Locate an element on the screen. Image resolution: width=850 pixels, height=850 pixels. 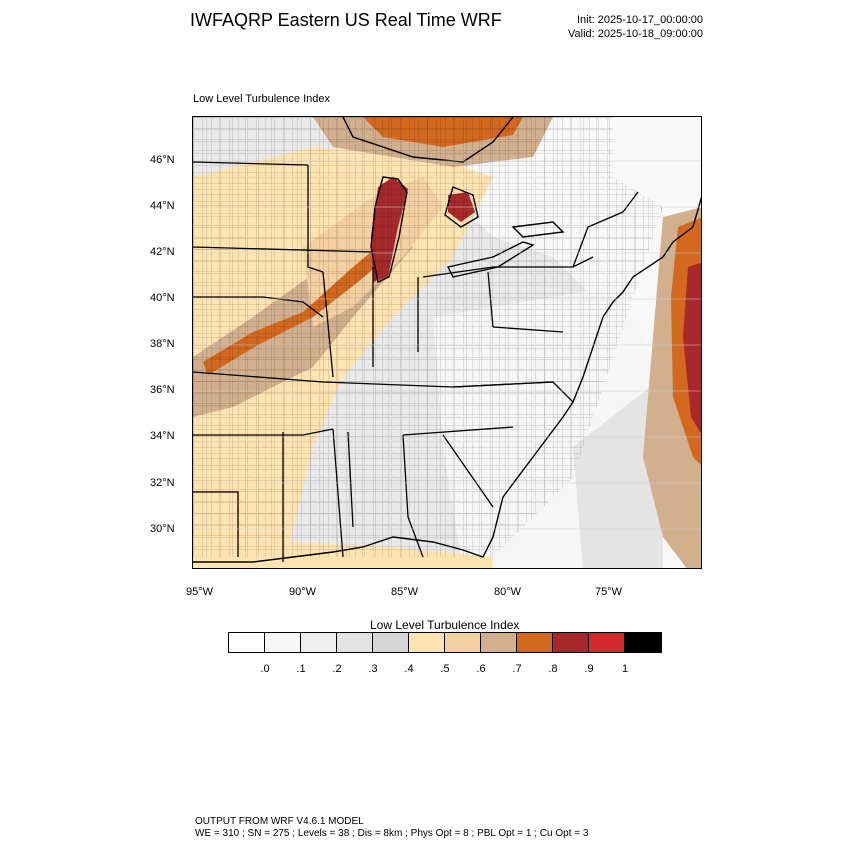
lon-tick-label: 75°W is located at coordinates (609, 592).